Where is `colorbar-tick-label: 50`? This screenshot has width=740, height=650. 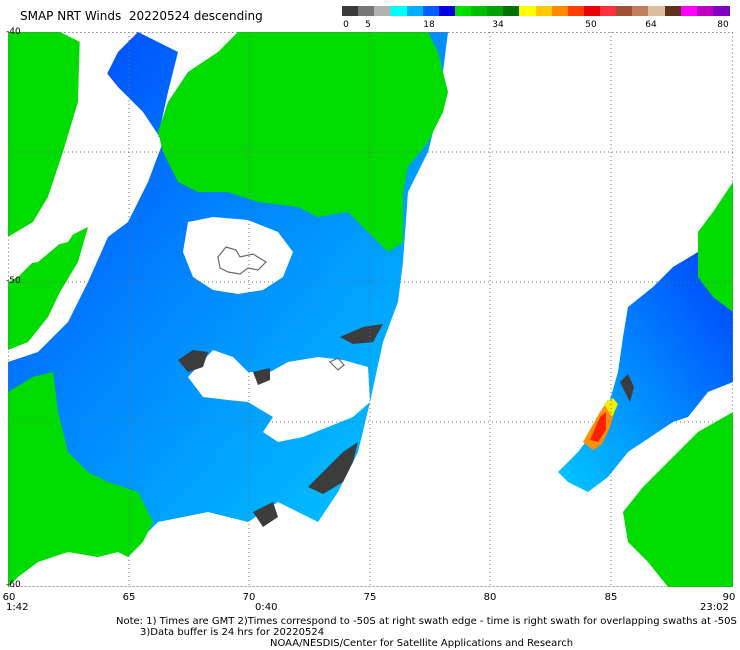 colorbar-tick-label: 50 is located at coordinates (591, 25).